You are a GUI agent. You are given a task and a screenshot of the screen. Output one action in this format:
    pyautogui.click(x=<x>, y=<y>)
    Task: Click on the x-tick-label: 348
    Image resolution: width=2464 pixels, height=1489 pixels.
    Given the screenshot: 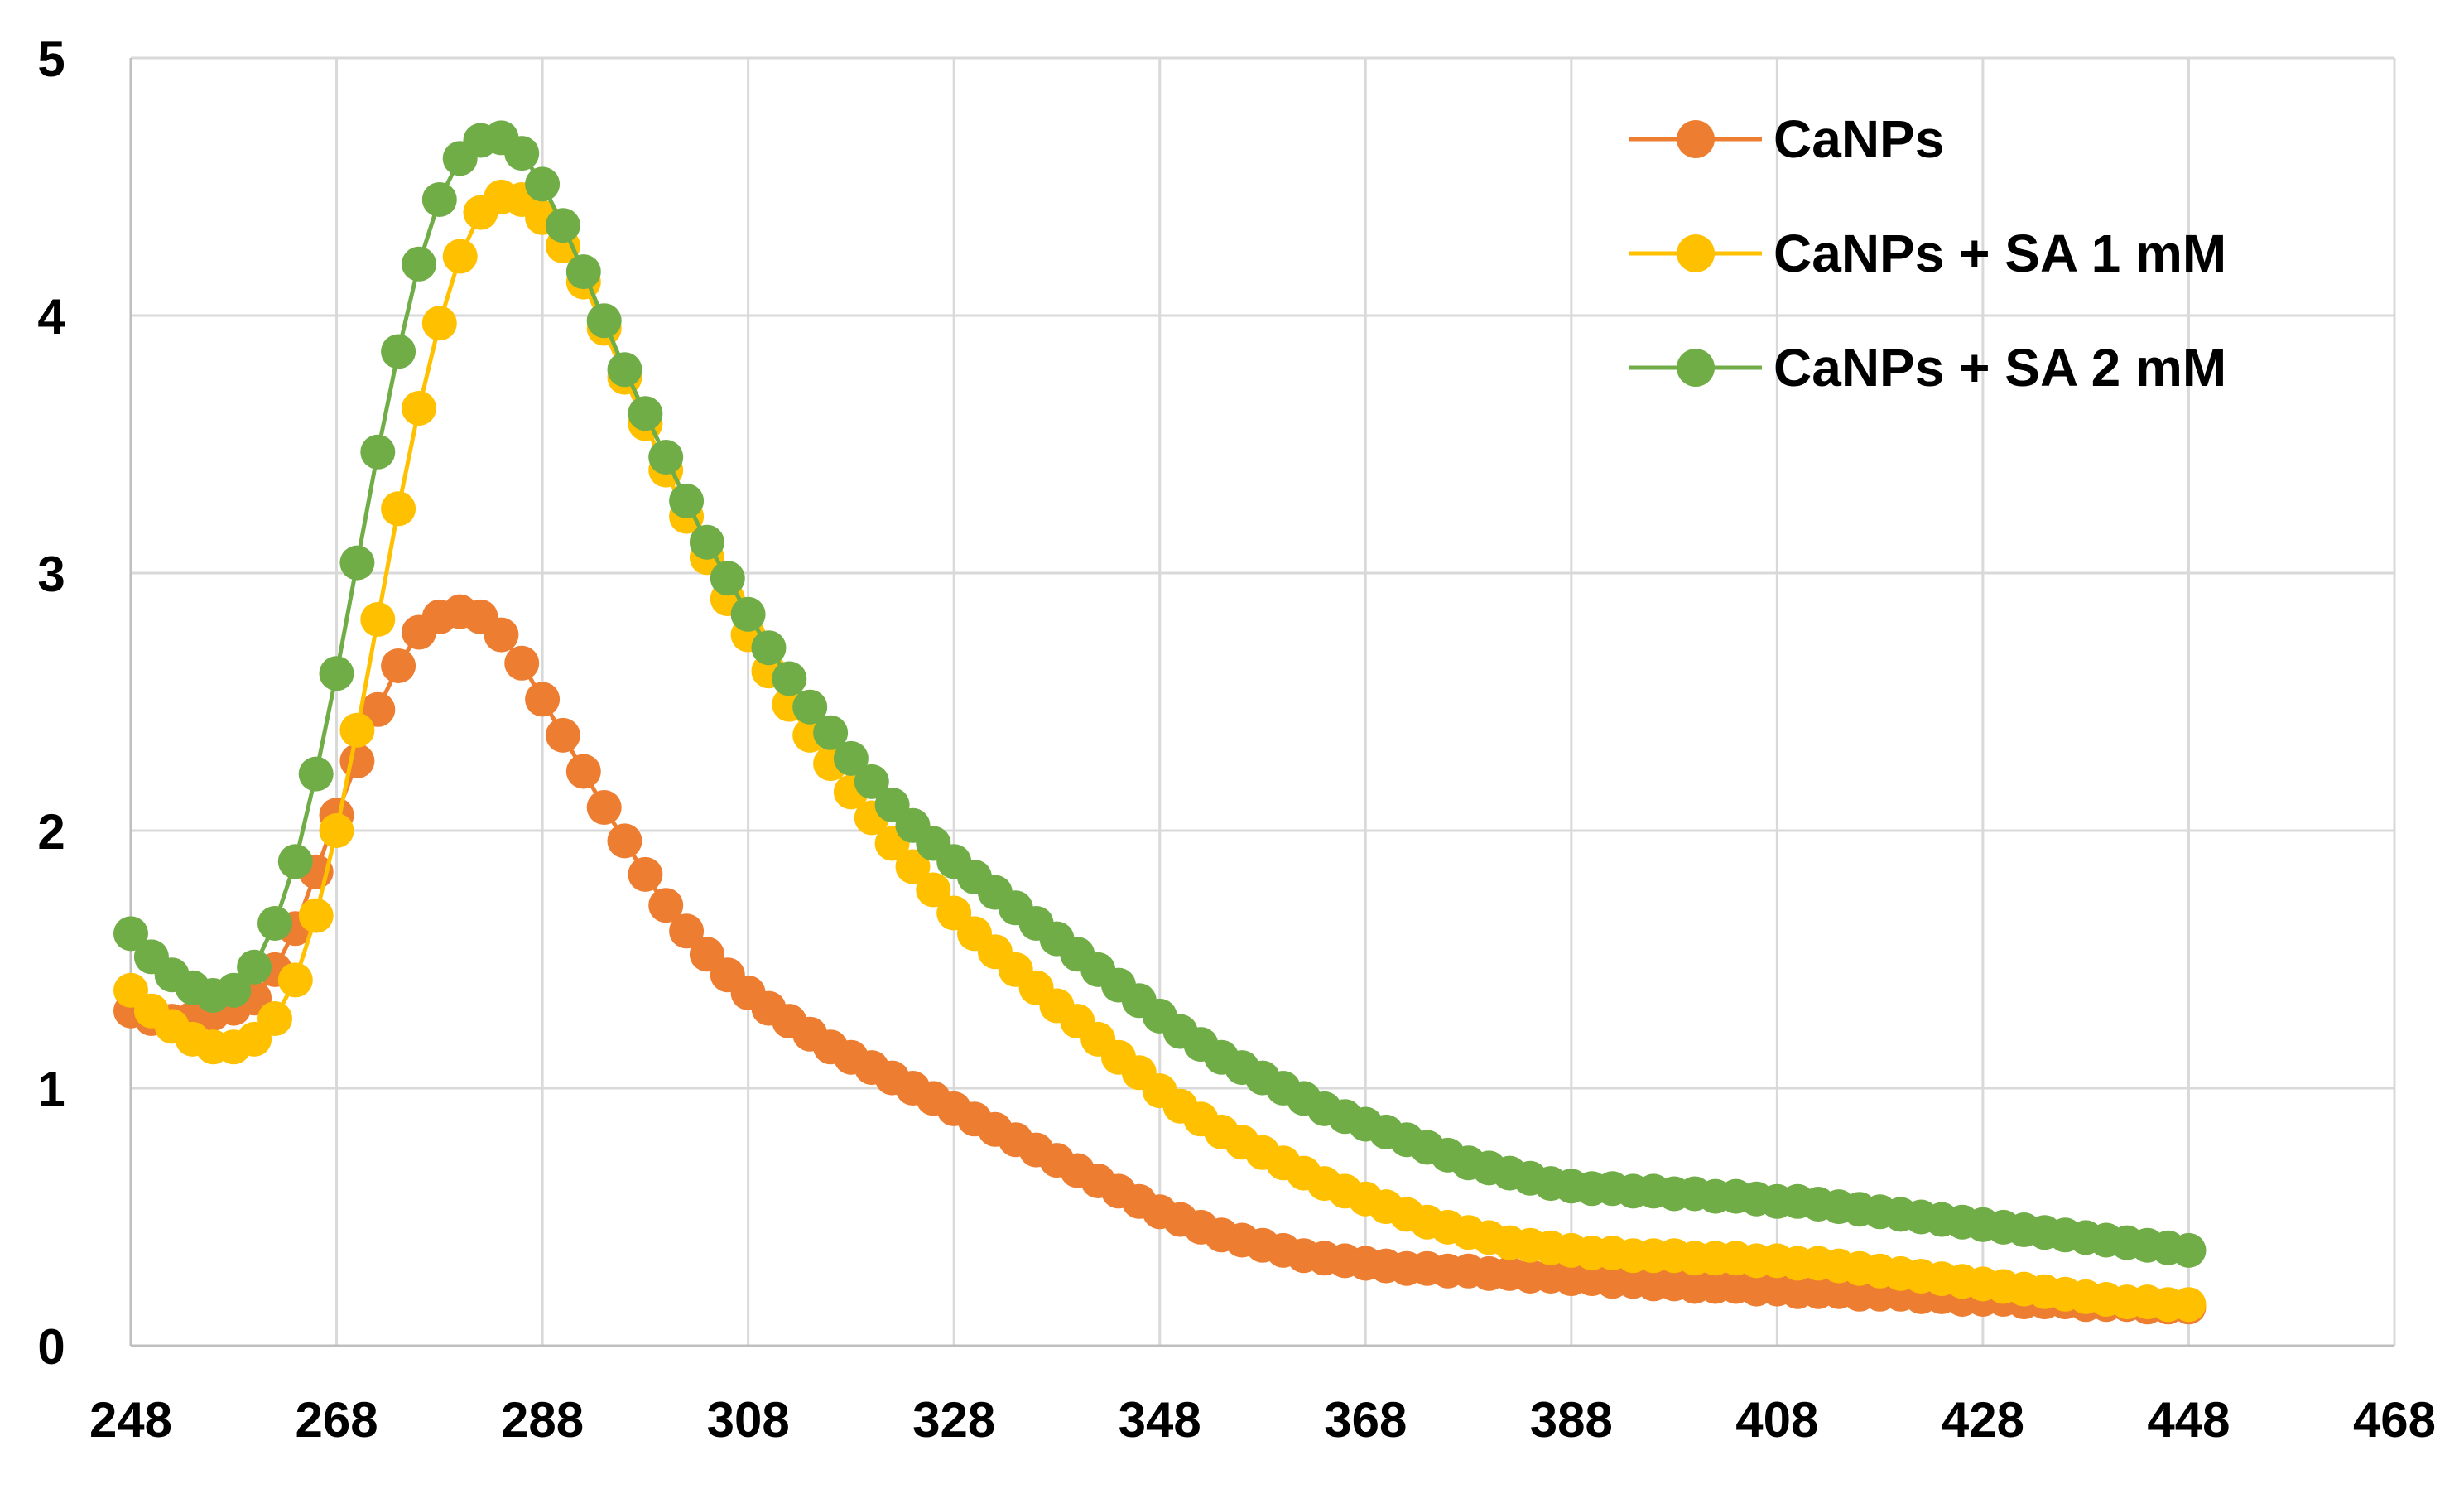 What is the action you would take?
    pyautogui.click(x=1160, y=1420)
    